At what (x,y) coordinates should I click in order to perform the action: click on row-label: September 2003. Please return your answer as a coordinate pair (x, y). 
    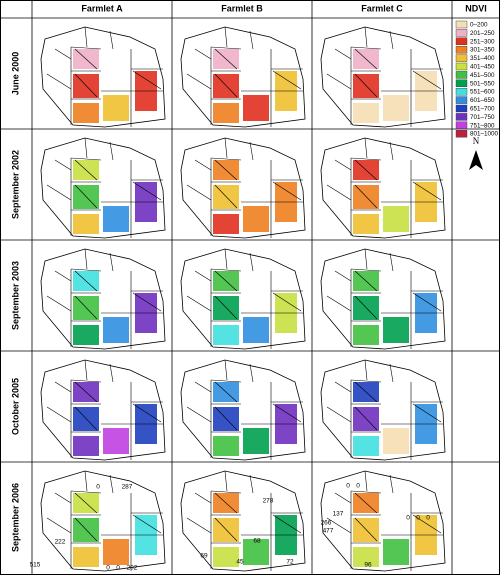
    Looking at the image, I should click on (15, 295).